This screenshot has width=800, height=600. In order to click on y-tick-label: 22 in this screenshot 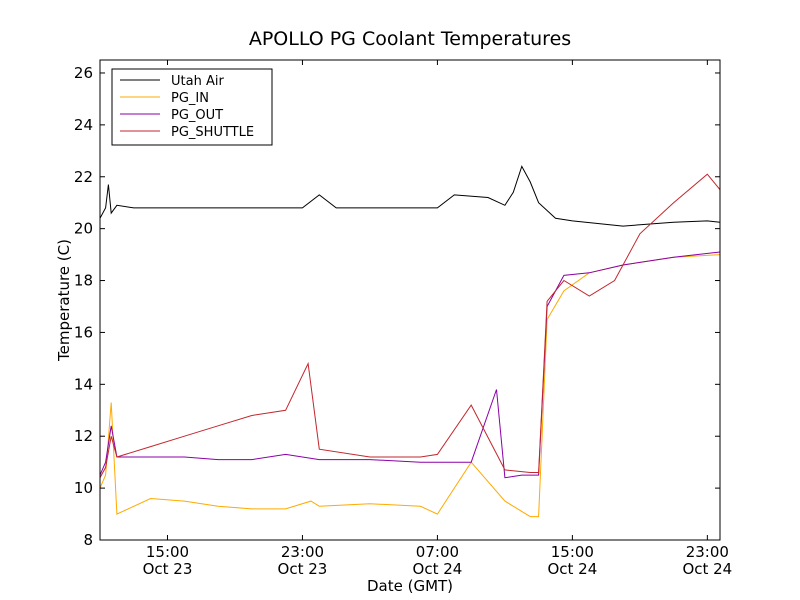, I will do `click(83, 177)`.